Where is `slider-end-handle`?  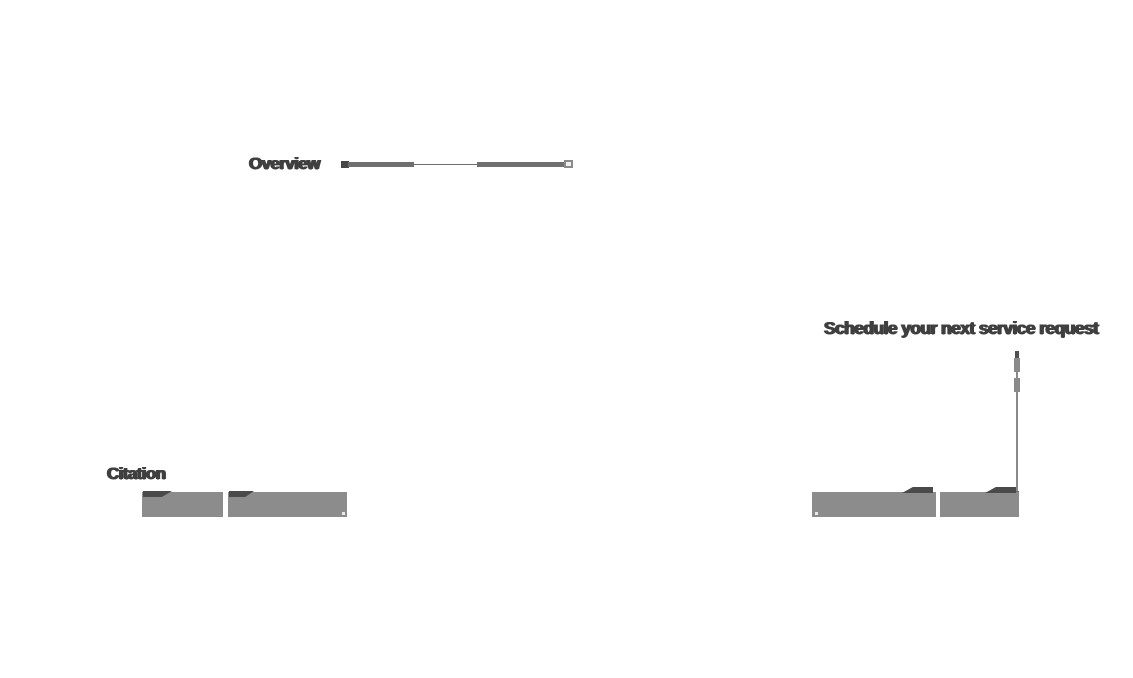
slider-end-handle is located at coordinates (568, 164).